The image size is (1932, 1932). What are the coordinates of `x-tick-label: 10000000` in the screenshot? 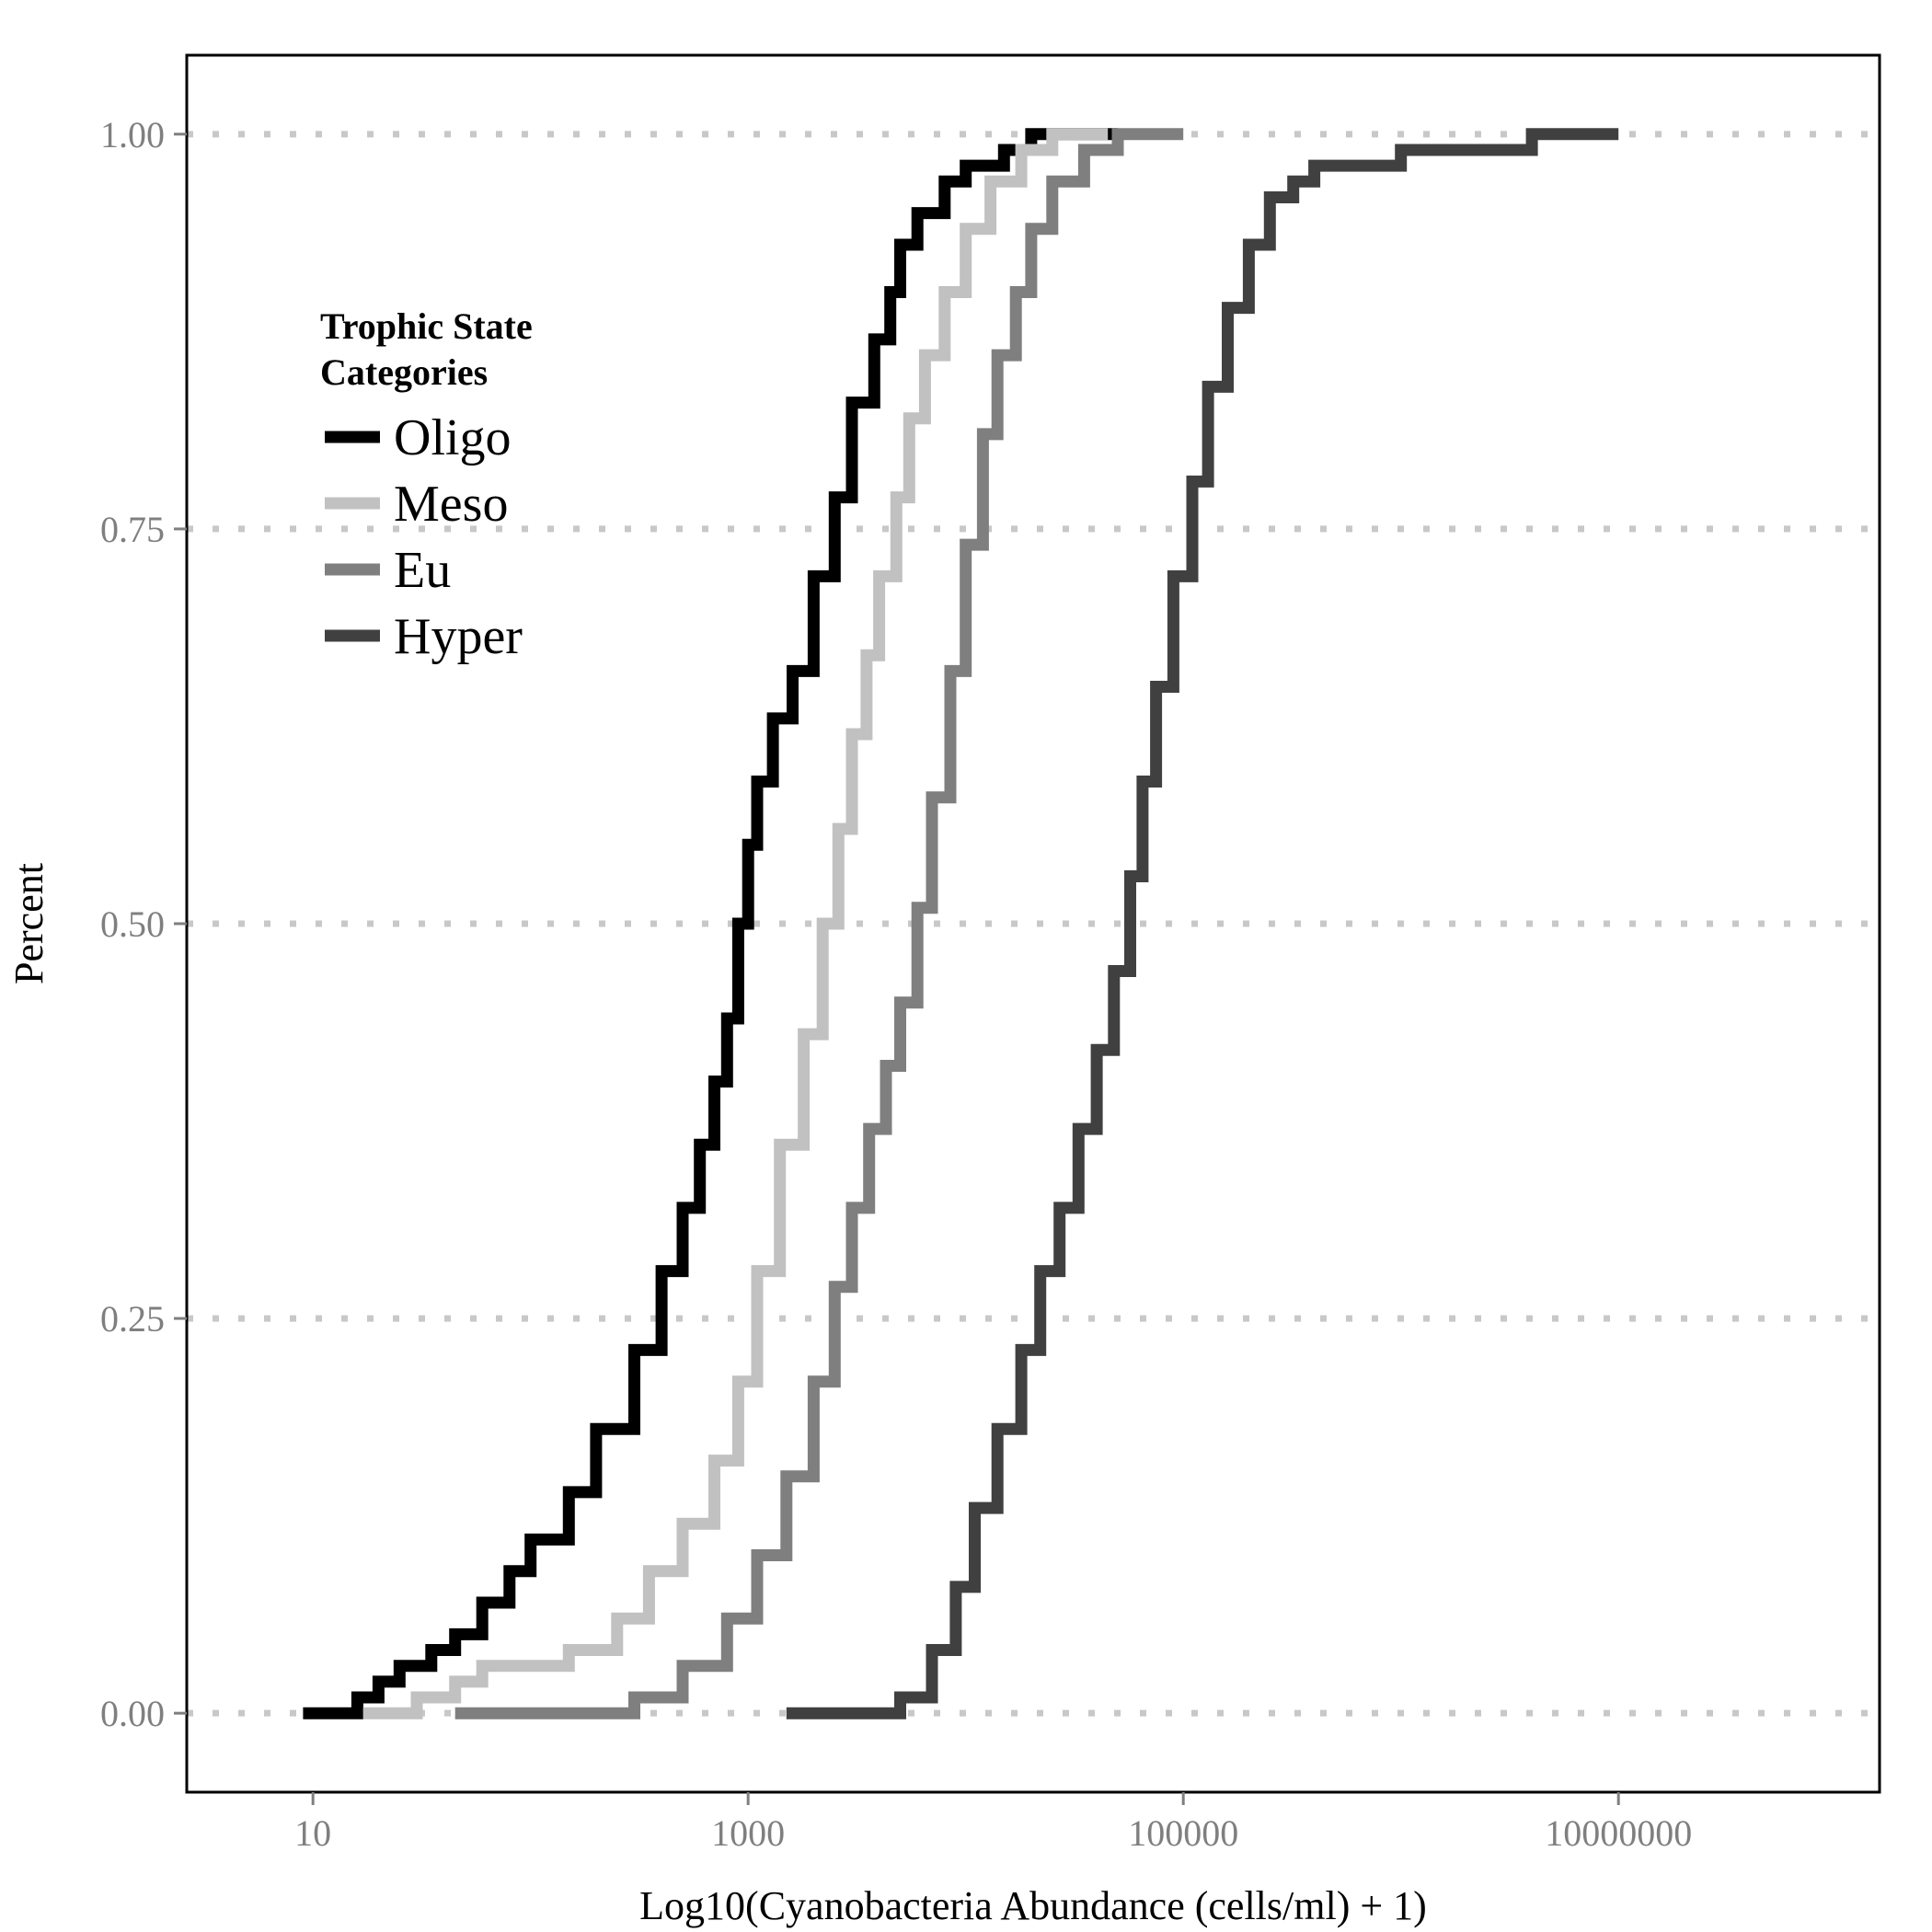 It's located at (1618, 1833).